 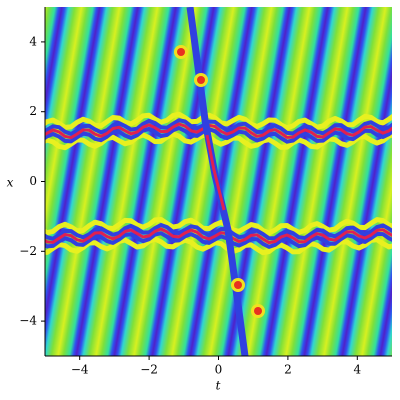 I want to click on x-axis-label: t, so click(x=218, y=386).